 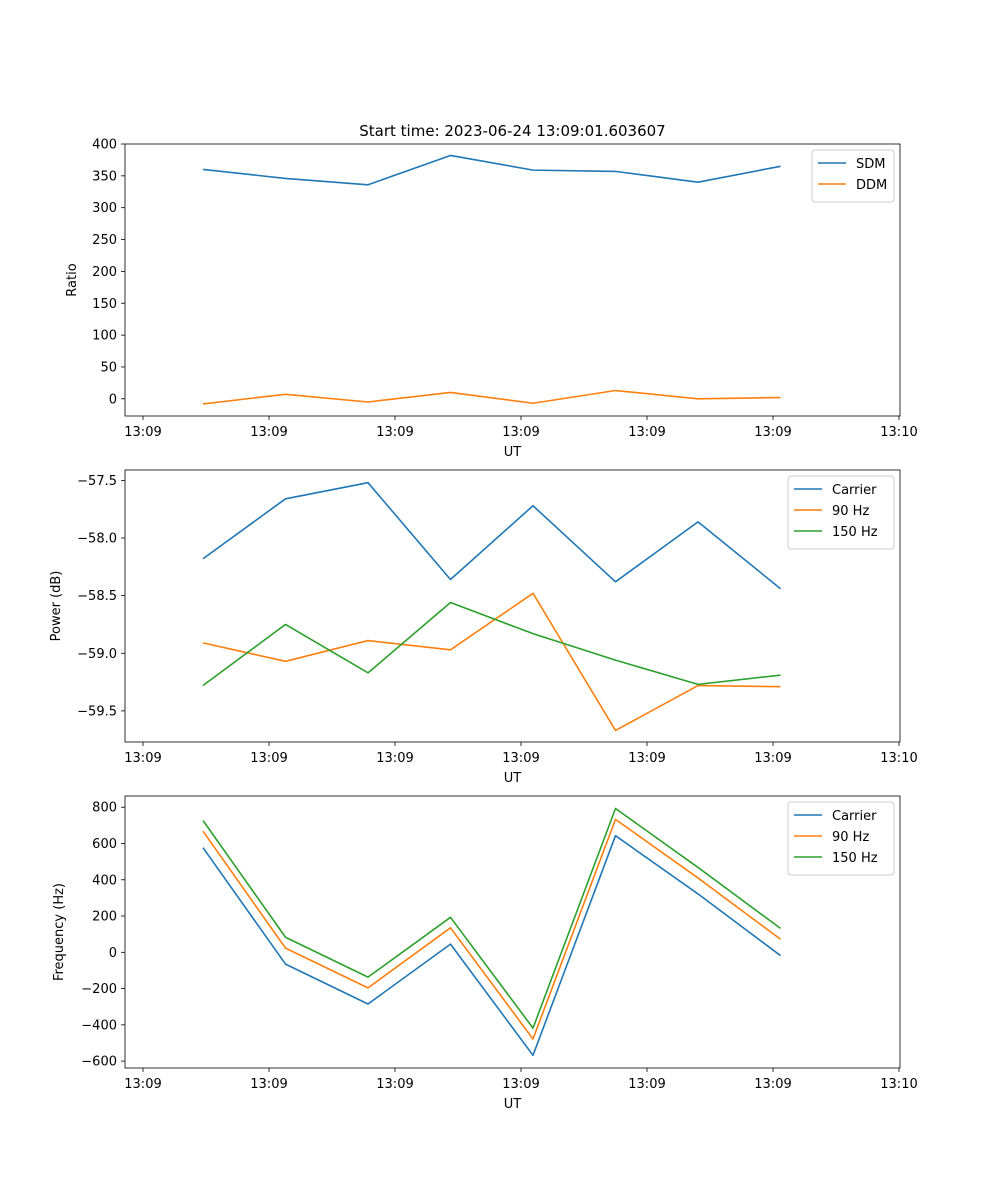 What do you see at coordinates (853, 176) in the screenshot?
I see `legend: SDM DDM` at bounding box center [853, 176].